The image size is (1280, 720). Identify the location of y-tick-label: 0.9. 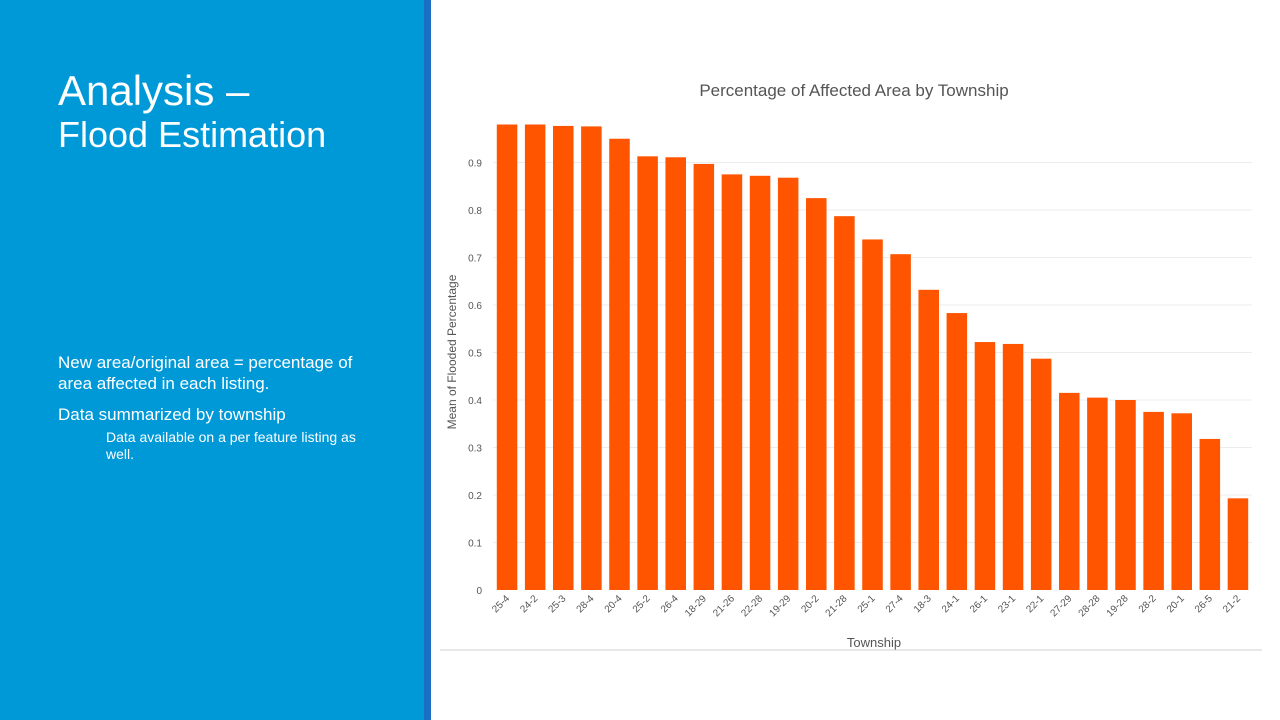
(475, 164).